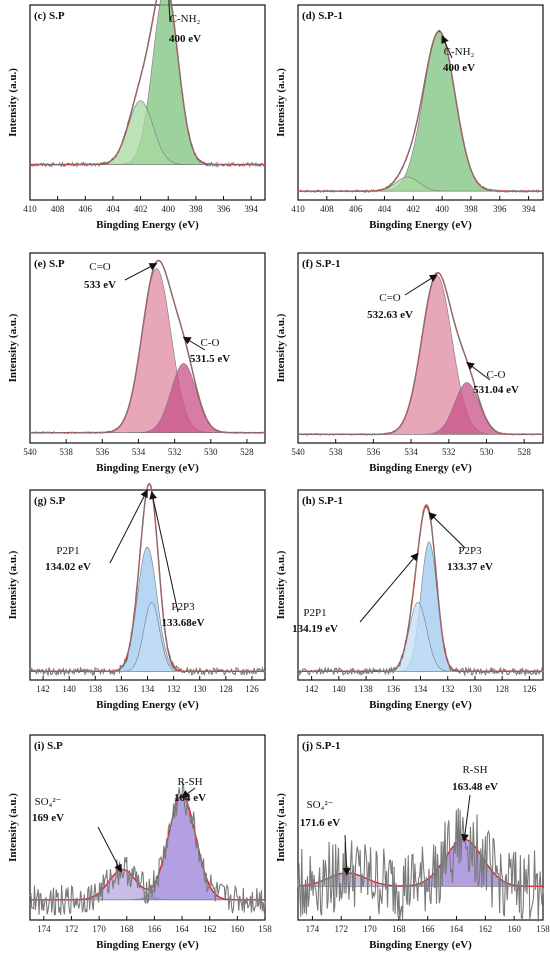  What do you see at coordinates (30, 452) in the screenshot?
I see `x-tick-label: 540` at bounding box center [30, 452].